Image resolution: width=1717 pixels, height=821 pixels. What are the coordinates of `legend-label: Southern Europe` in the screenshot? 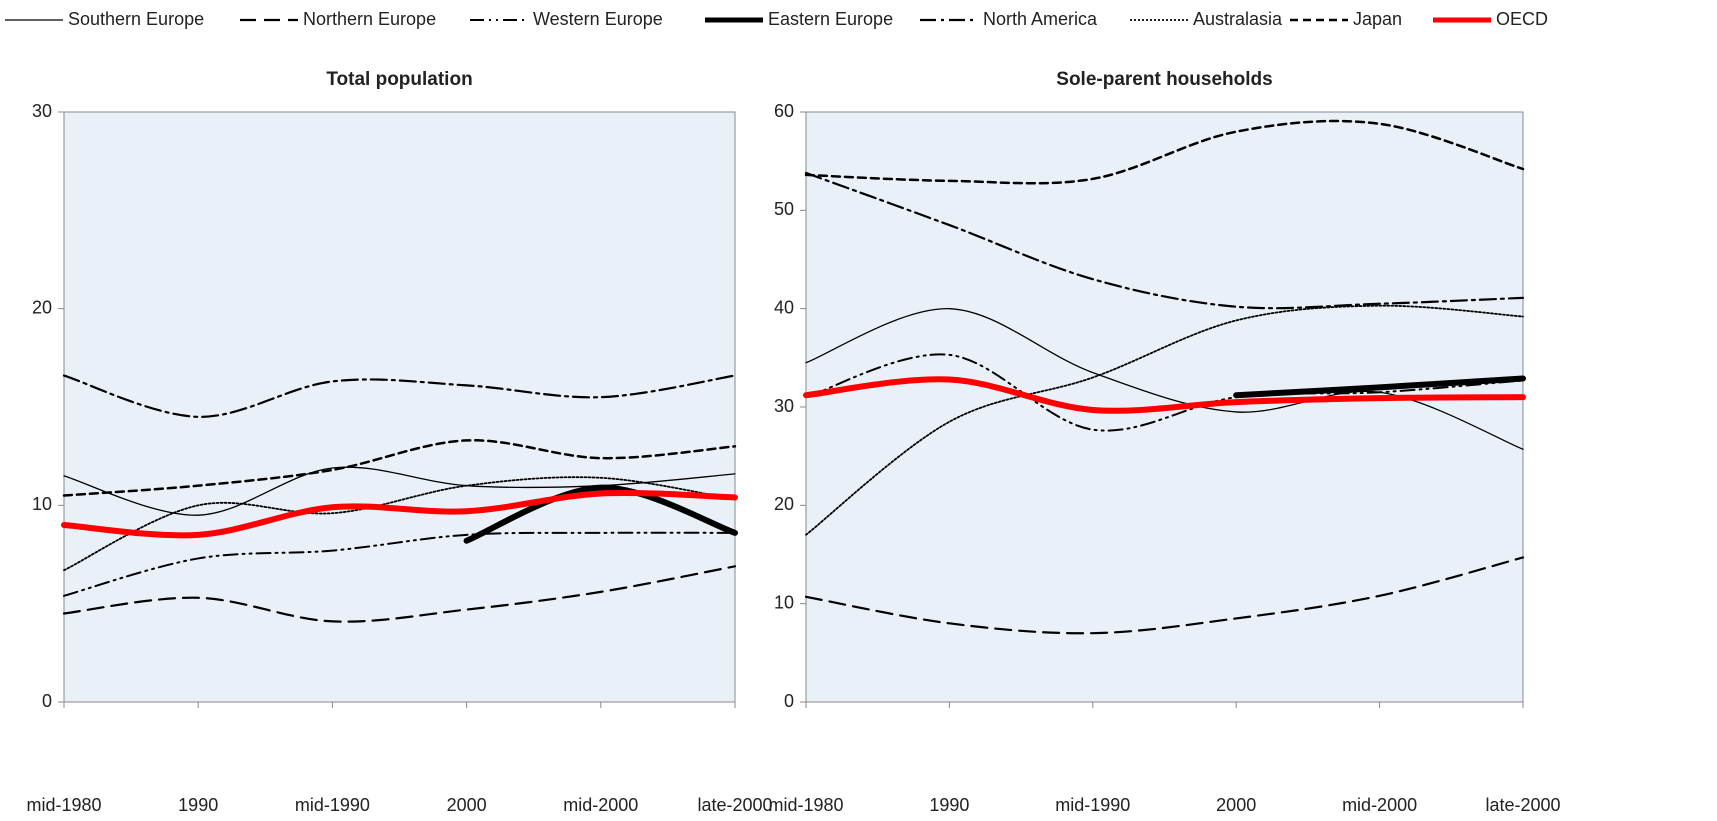 It's located at (136, 19).